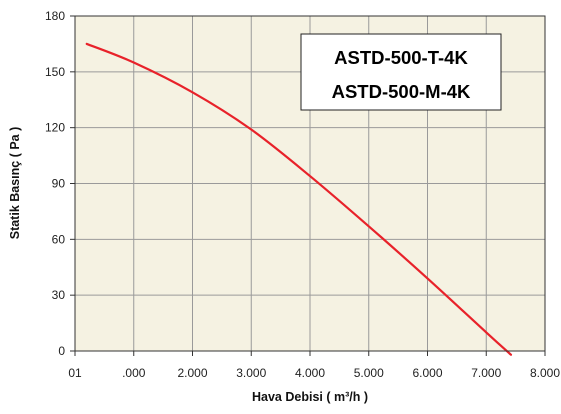 This screenshot has height=414, width=561. I want to click on y-axis-title: Statik Basınç ( Pa ), so click(15, 183).